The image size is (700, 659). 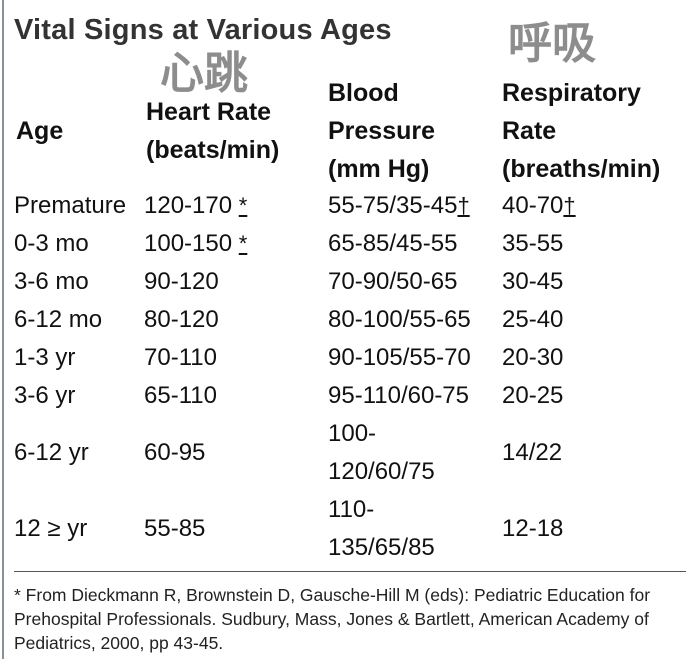 I want to click on blood-pressure-cell: 90-105/55-70, so click(x=399, y=357).